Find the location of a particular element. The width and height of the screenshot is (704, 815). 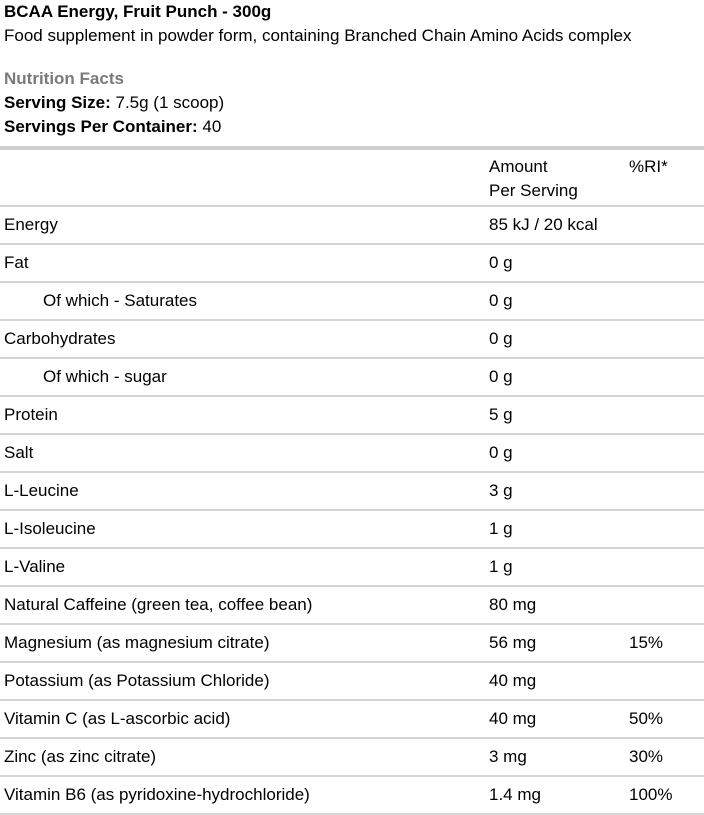

nutrient-name: Carbohydrates is located at coordinates (60, 338).